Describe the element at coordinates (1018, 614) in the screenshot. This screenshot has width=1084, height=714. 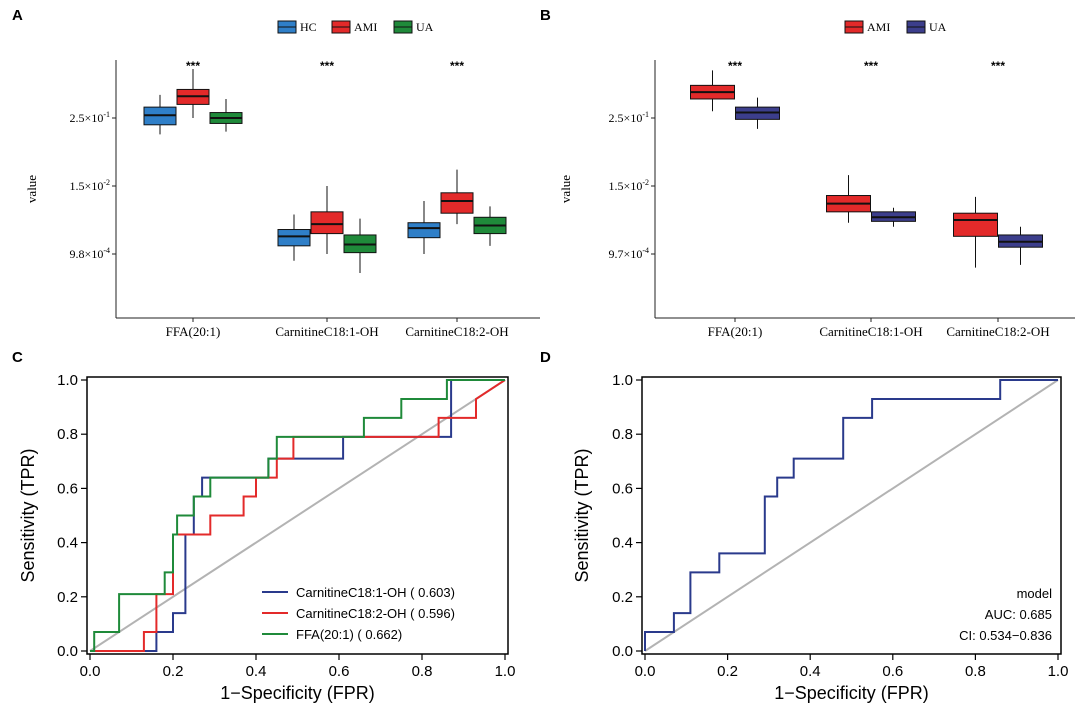
I see `annotation-line: AUC: 0.685` at that location.